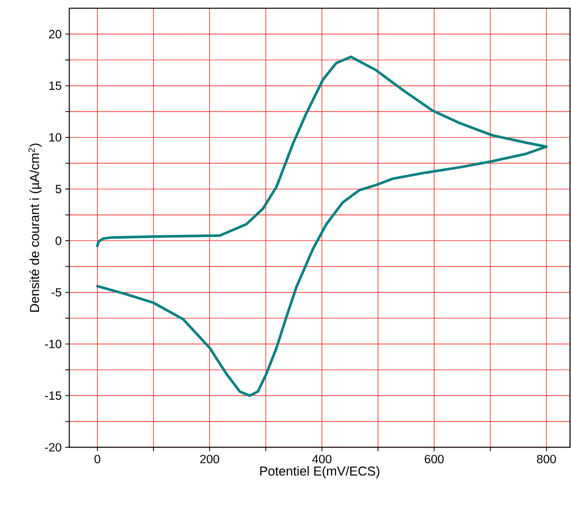 The image size is (571, 506). I want to click on y-tick-label: -20, so click(53, 447).